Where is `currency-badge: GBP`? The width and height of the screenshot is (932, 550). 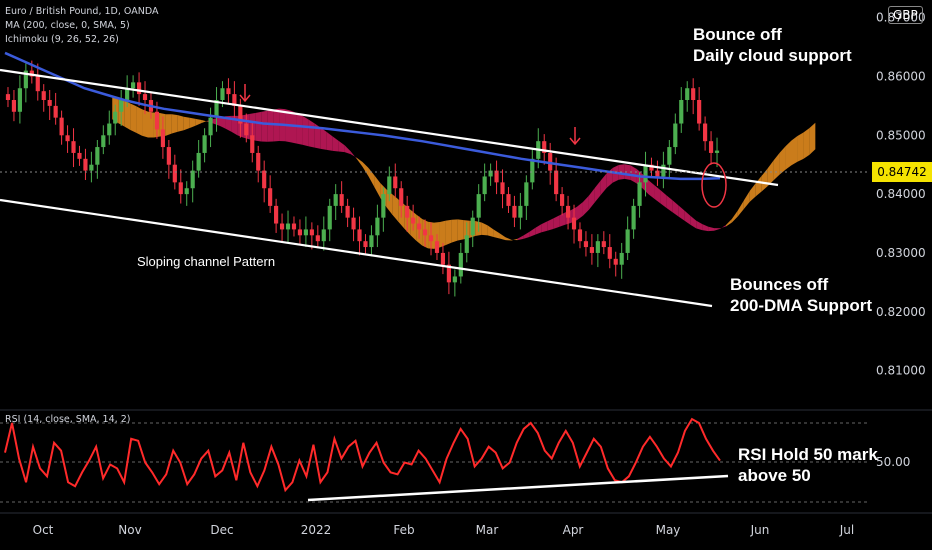 currency-badge: GBP is located at coordinates (905, 15).